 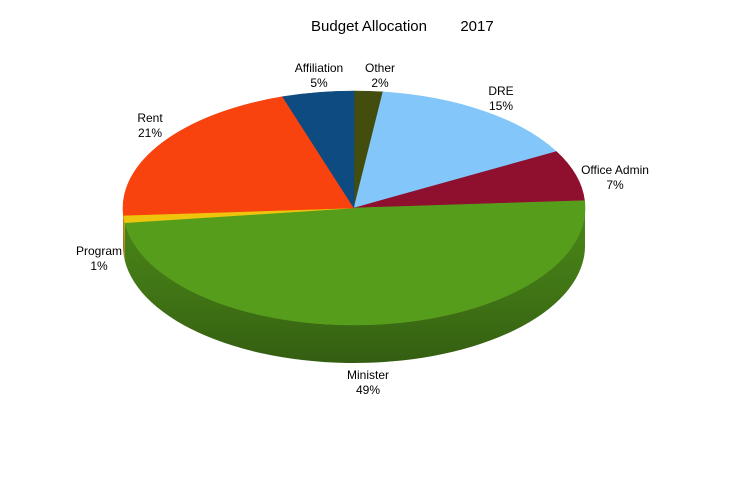 What do you see at coordinates (318, 150) in the screenshot?
I see `pie-slice-affiliation` at bounding box center [318, 150].